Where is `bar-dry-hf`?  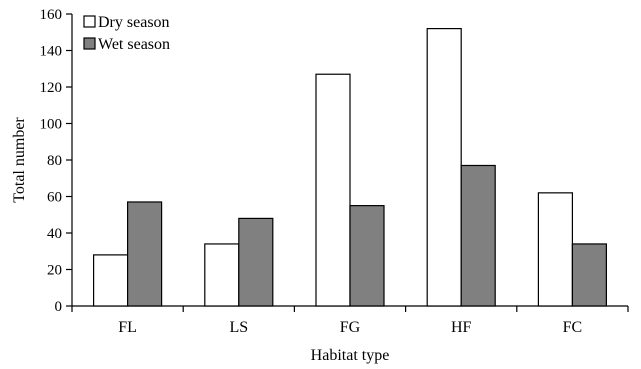
bar-dry-hf is located at coordinates (444, 167).